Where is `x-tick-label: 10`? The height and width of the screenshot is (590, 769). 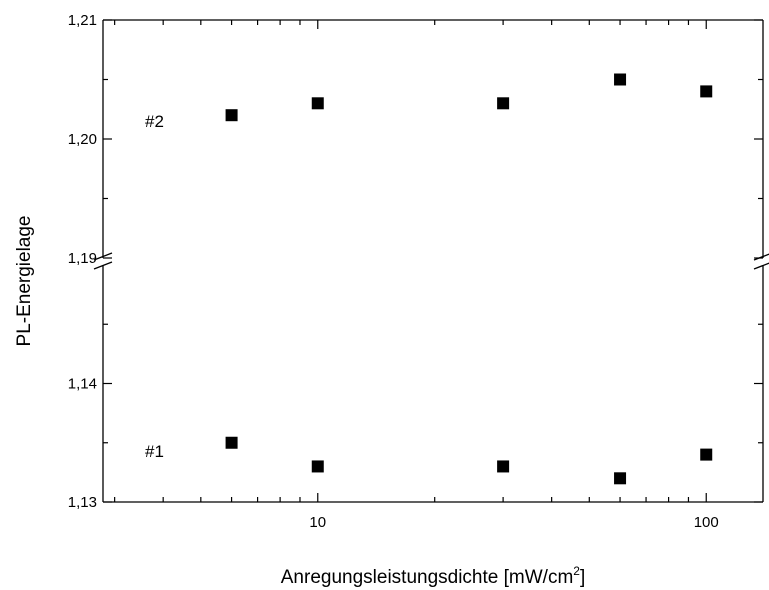
x-tick-label: 10 is located at coordinates (317, 522).